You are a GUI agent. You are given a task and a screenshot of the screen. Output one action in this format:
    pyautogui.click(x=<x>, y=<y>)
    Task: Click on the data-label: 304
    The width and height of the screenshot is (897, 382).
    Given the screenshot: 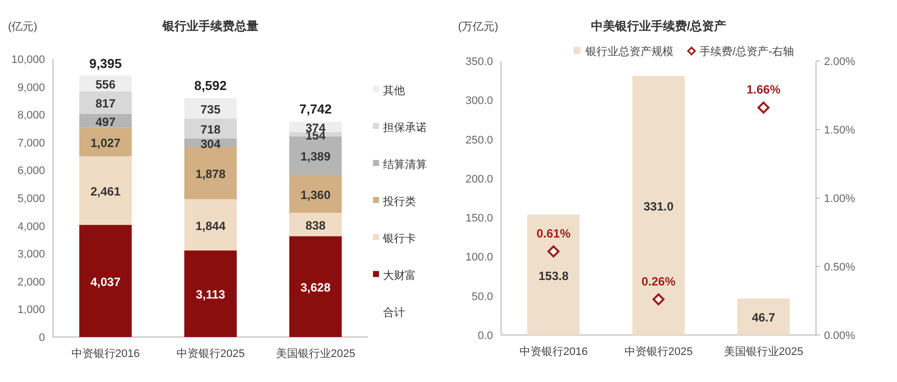 What is the action you would take?
    pyautogui.click(x=210, y=143)
    